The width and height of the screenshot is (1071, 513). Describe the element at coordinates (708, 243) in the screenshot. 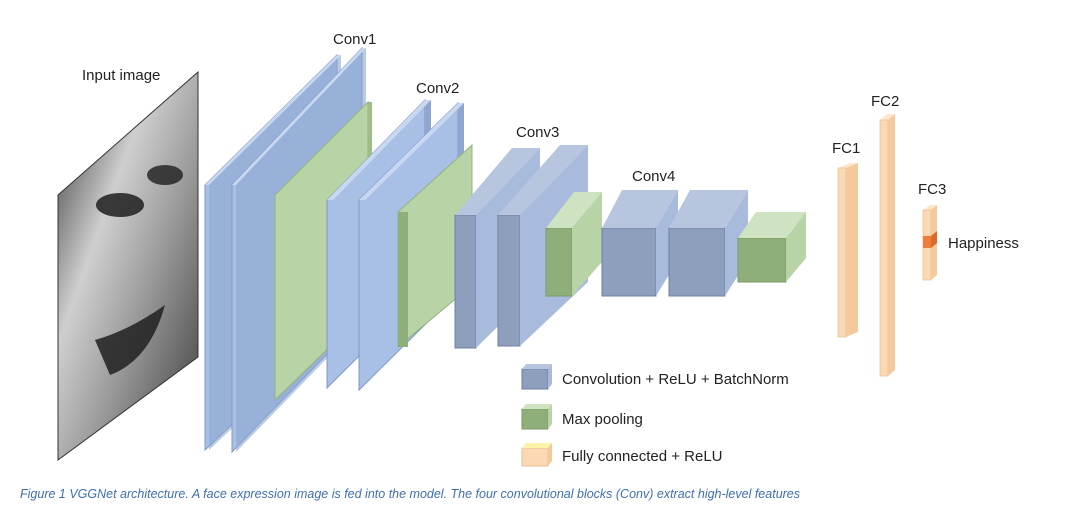

I see `conv4-layer-b` at that location.